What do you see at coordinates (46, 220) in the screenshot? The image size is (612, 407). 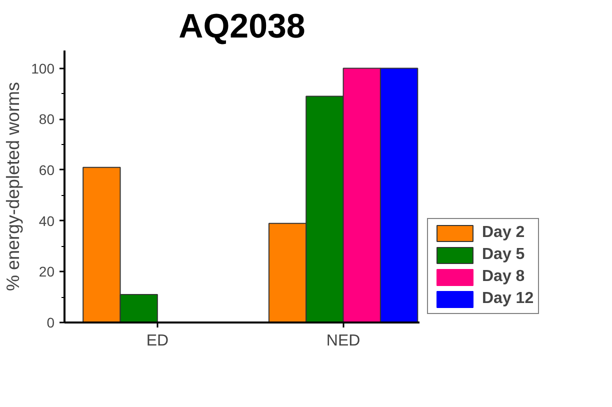 I see `y-tick-label: 40` at bounding box center [46, 220].